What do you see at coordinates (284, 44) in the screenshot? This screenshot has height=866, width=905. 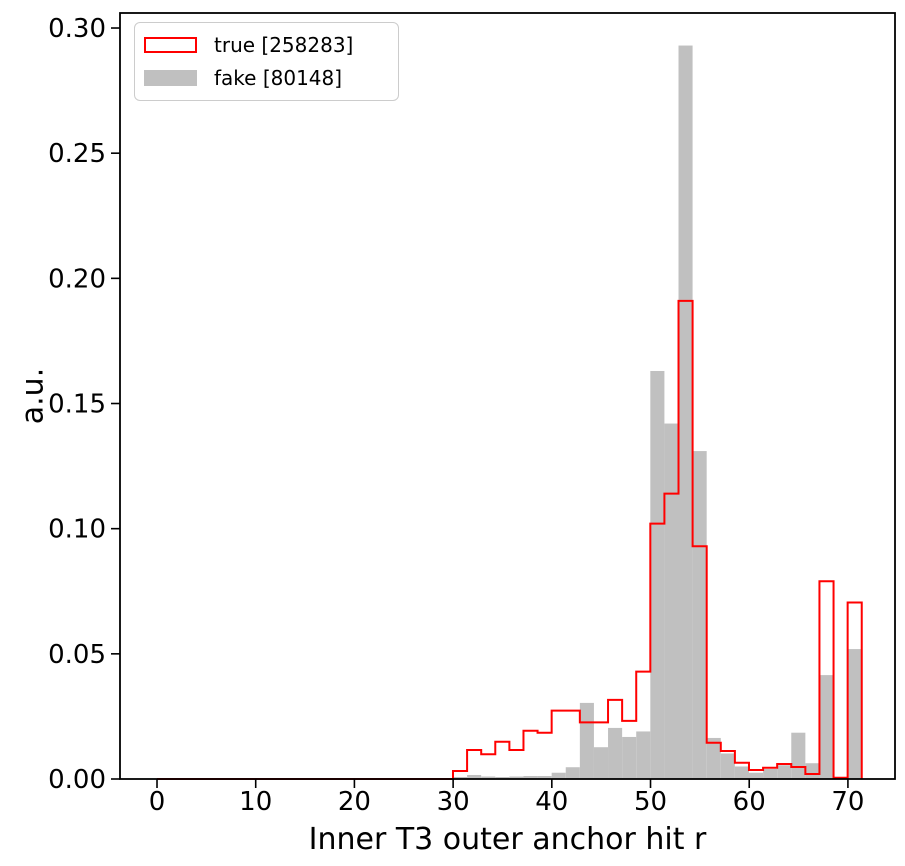 I see `legend-label-true: true [258283]` at bounding box center [284, 44].